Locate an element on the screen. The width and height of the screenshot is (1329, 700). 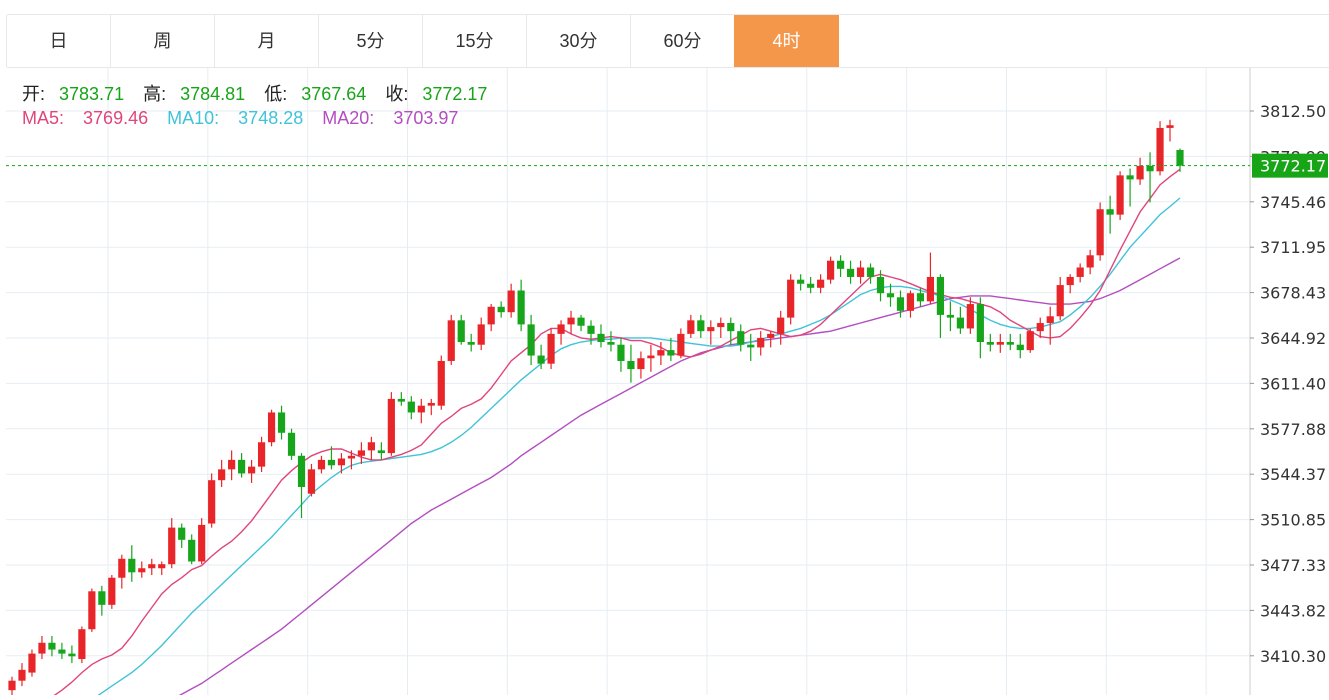
open-value: 3783.71 is located at coordinates (92, 94).